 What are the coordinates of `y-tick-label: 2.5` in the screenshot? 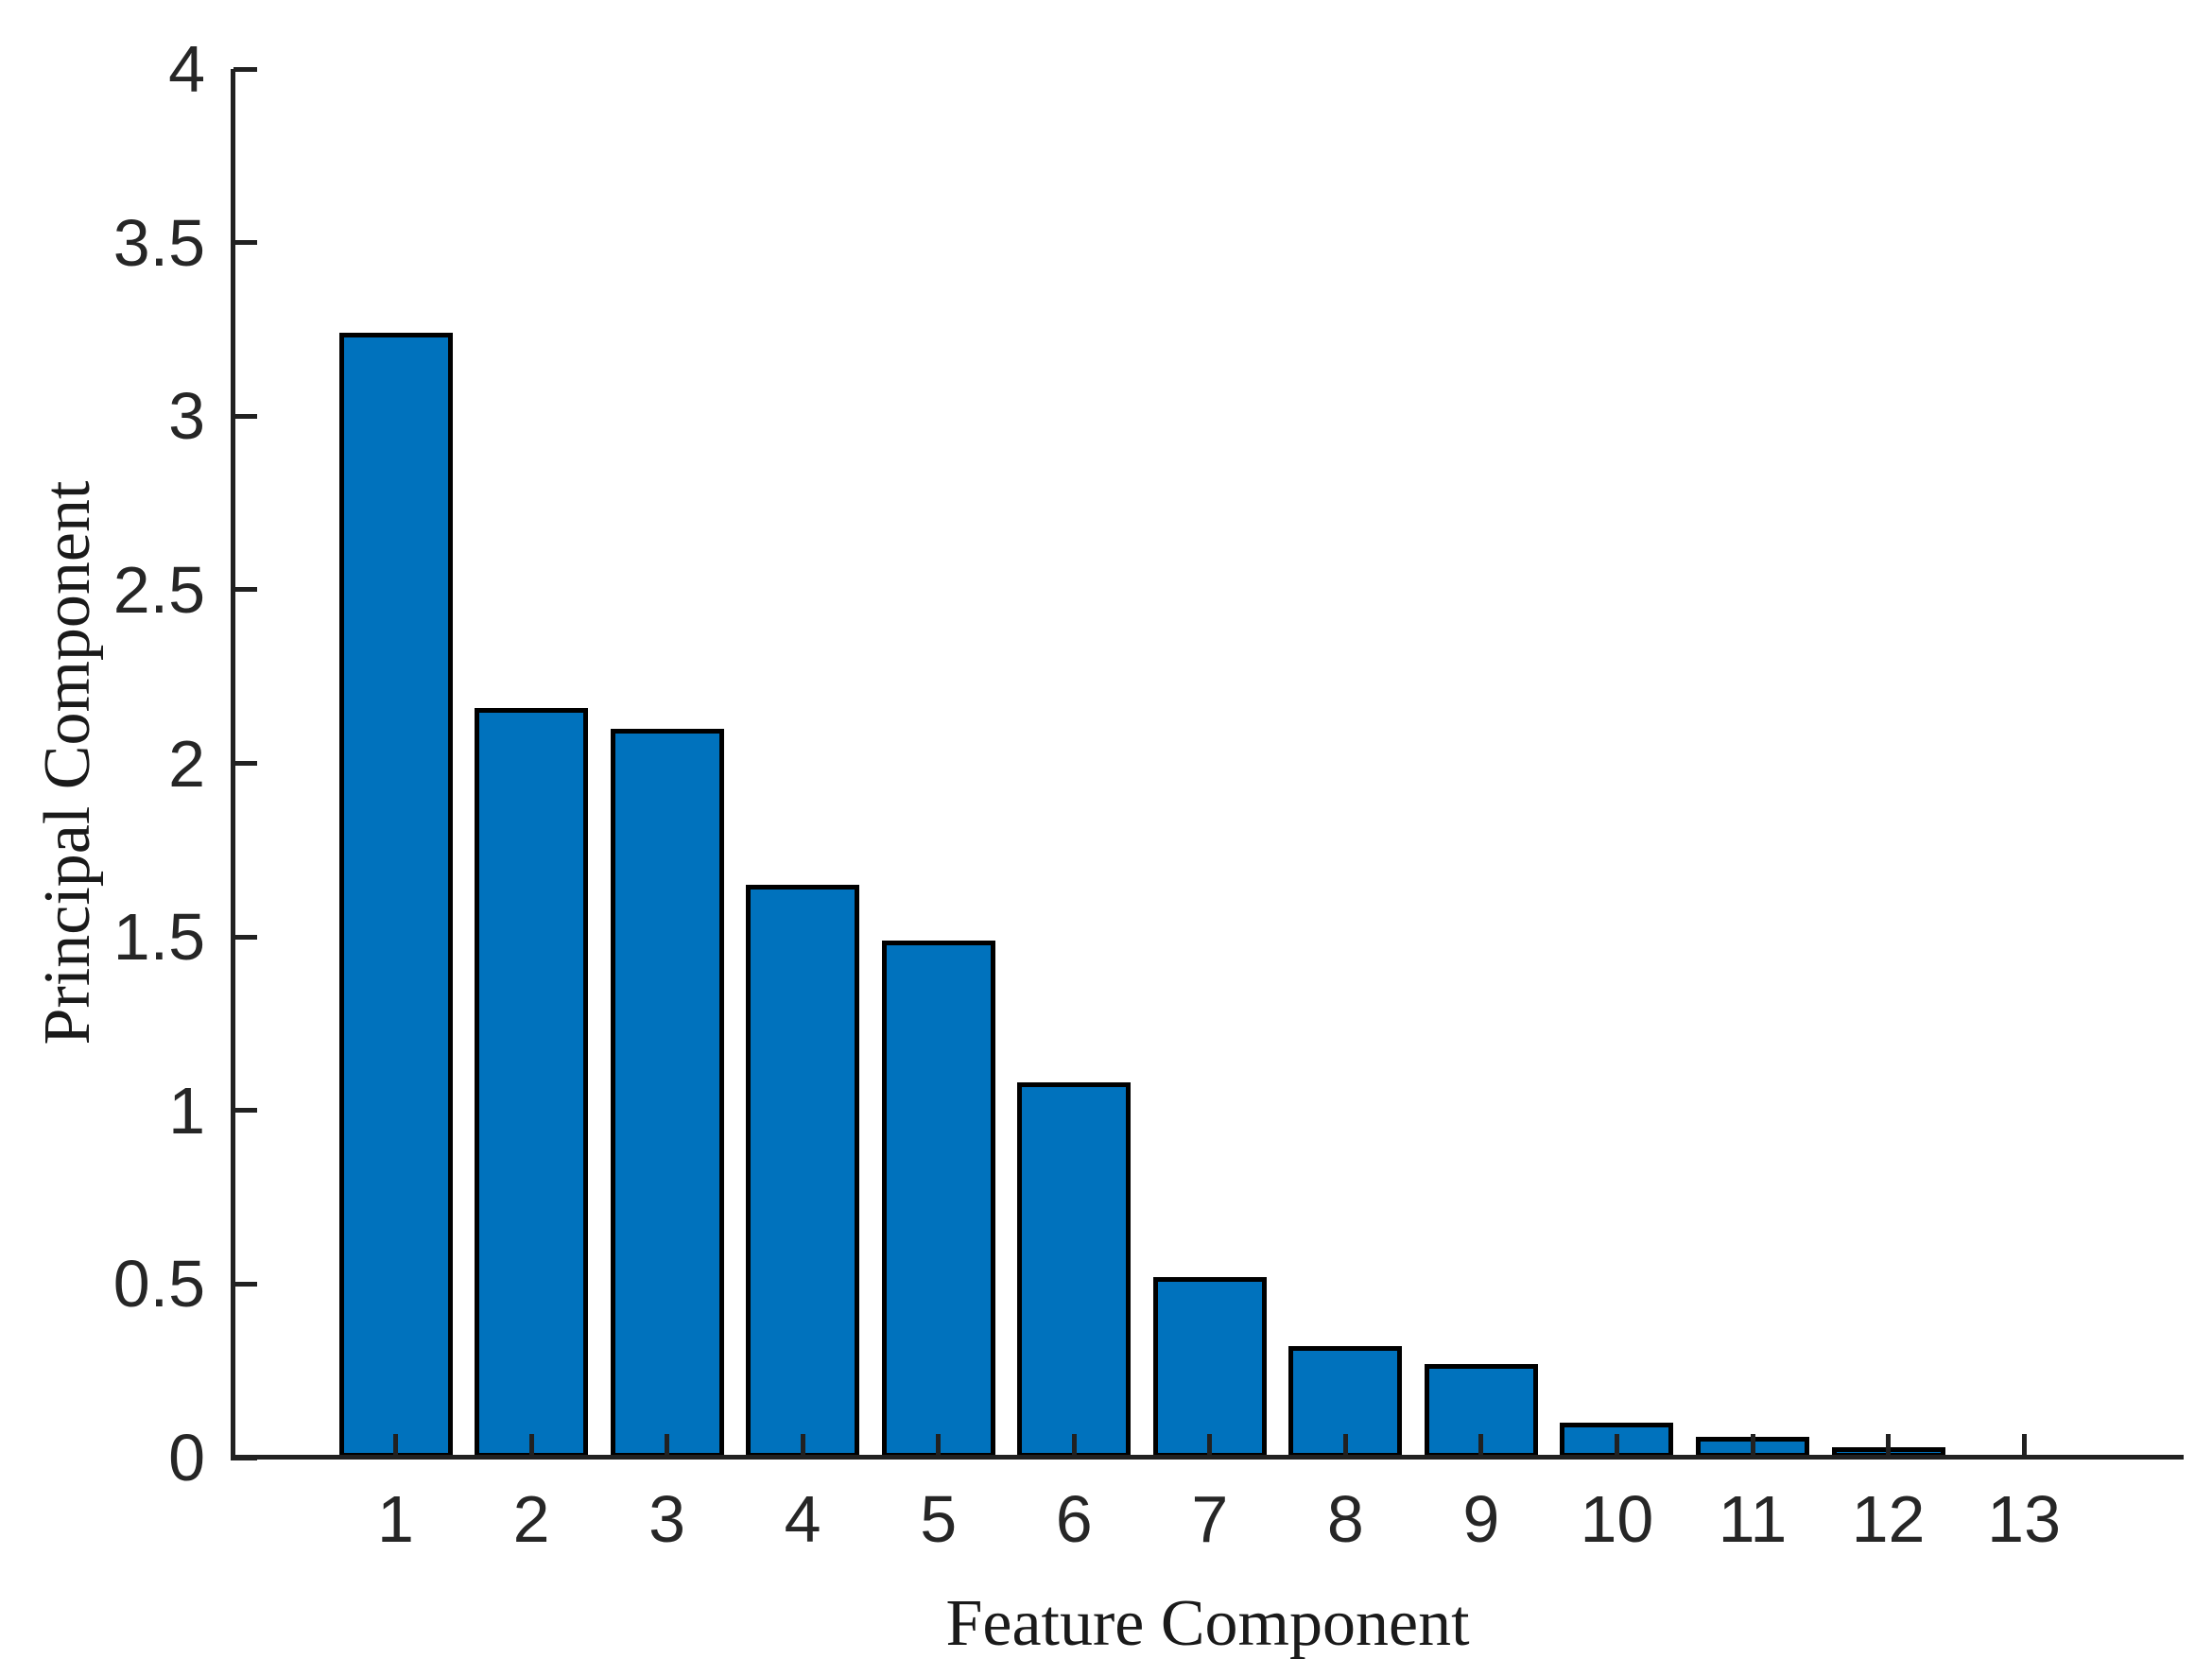 It's located at (158, 589).